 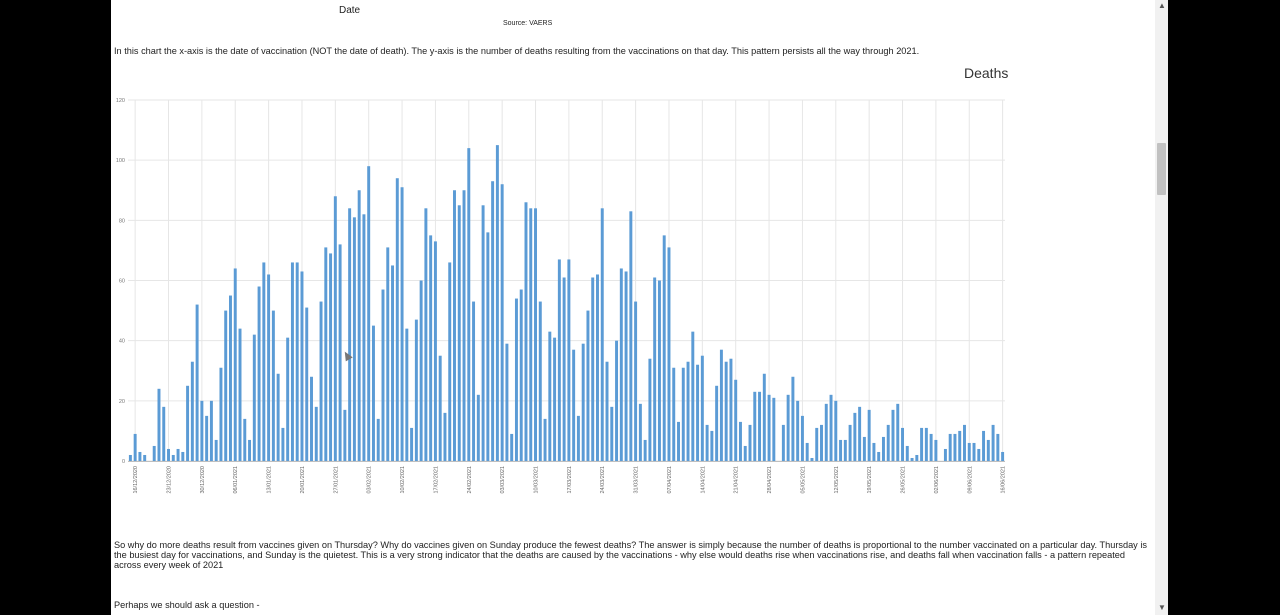 I want to click on x-tick-label: 17/03/2021, so click(x=570, y=480).